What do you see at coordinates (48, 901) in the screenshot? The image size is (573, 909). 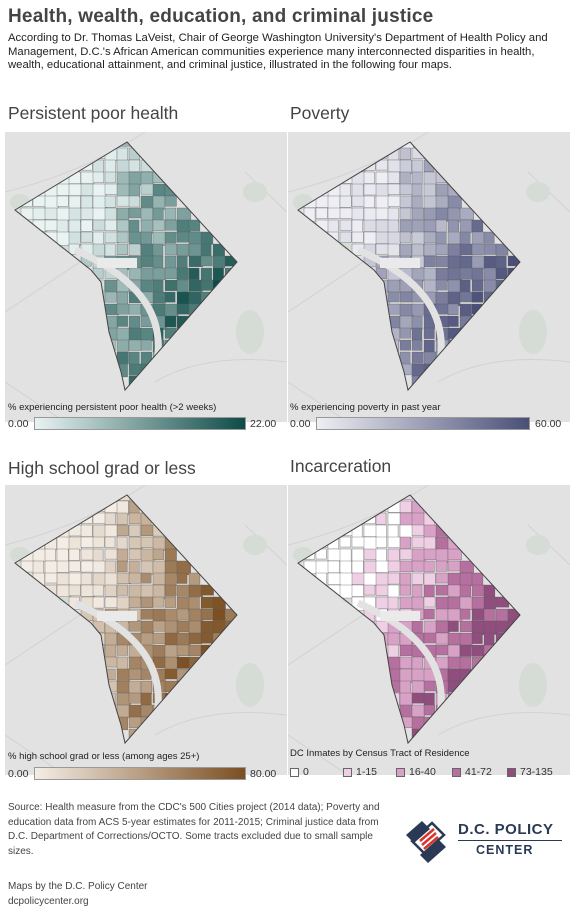 I see `website-link: dcpolicycenter.org` at bounding box center [48, 901].